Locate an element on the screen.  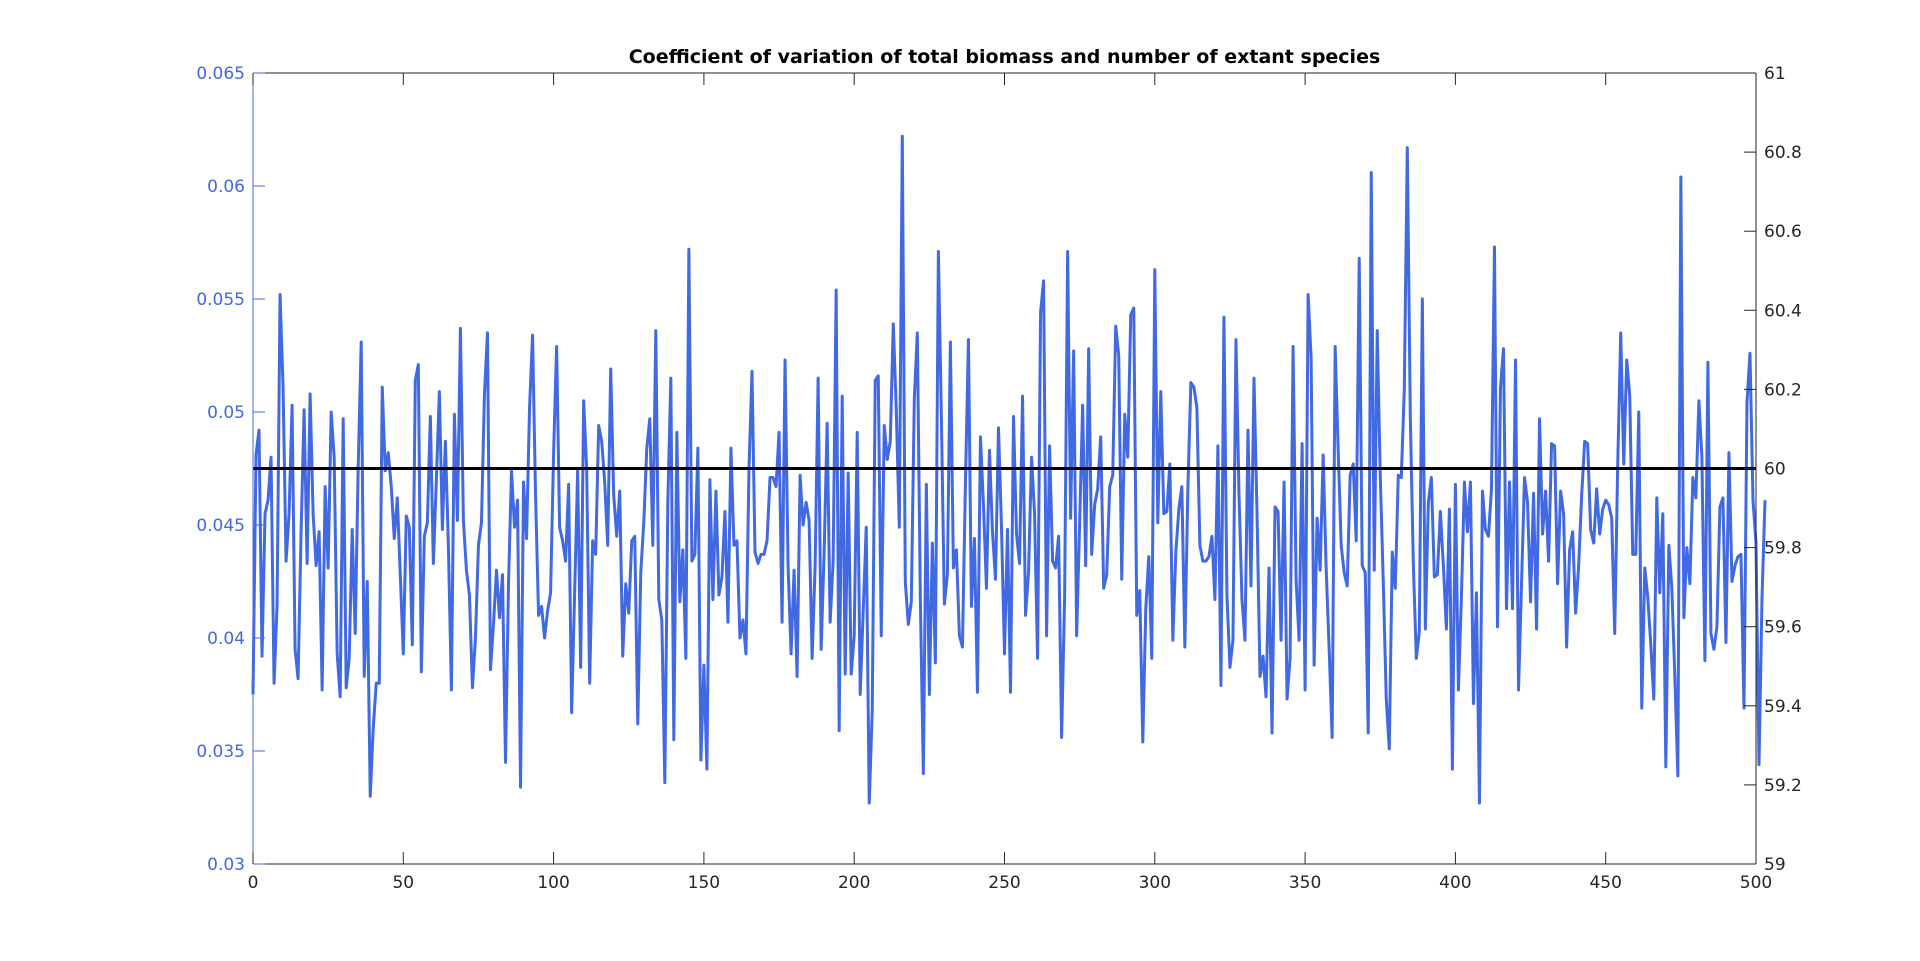
x-tick-label: 500 is located at coordinates (1756, 883).